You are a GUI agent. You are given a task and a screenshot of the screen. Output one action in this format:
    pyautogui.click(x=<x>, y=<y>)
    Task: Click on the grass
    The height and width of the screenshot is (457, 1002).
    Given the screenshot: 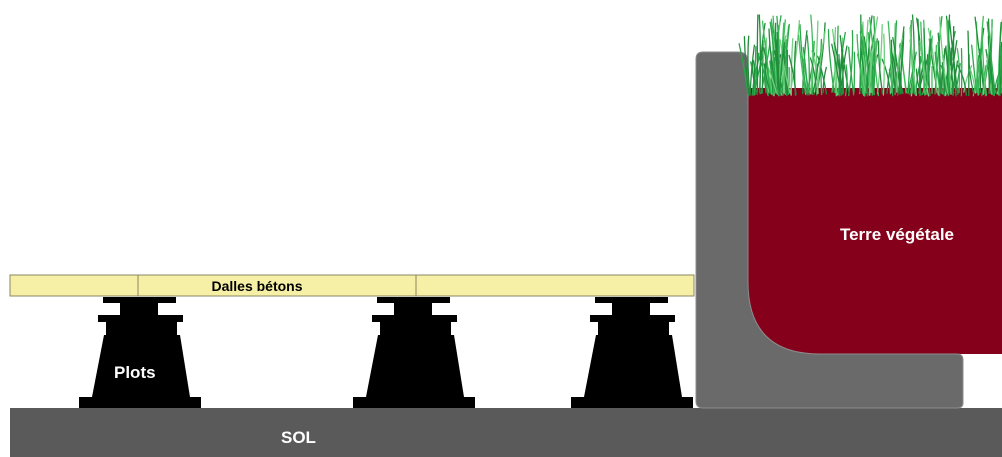 What is the action you would take?
    pyautogui.click(x=870, y=55)
    